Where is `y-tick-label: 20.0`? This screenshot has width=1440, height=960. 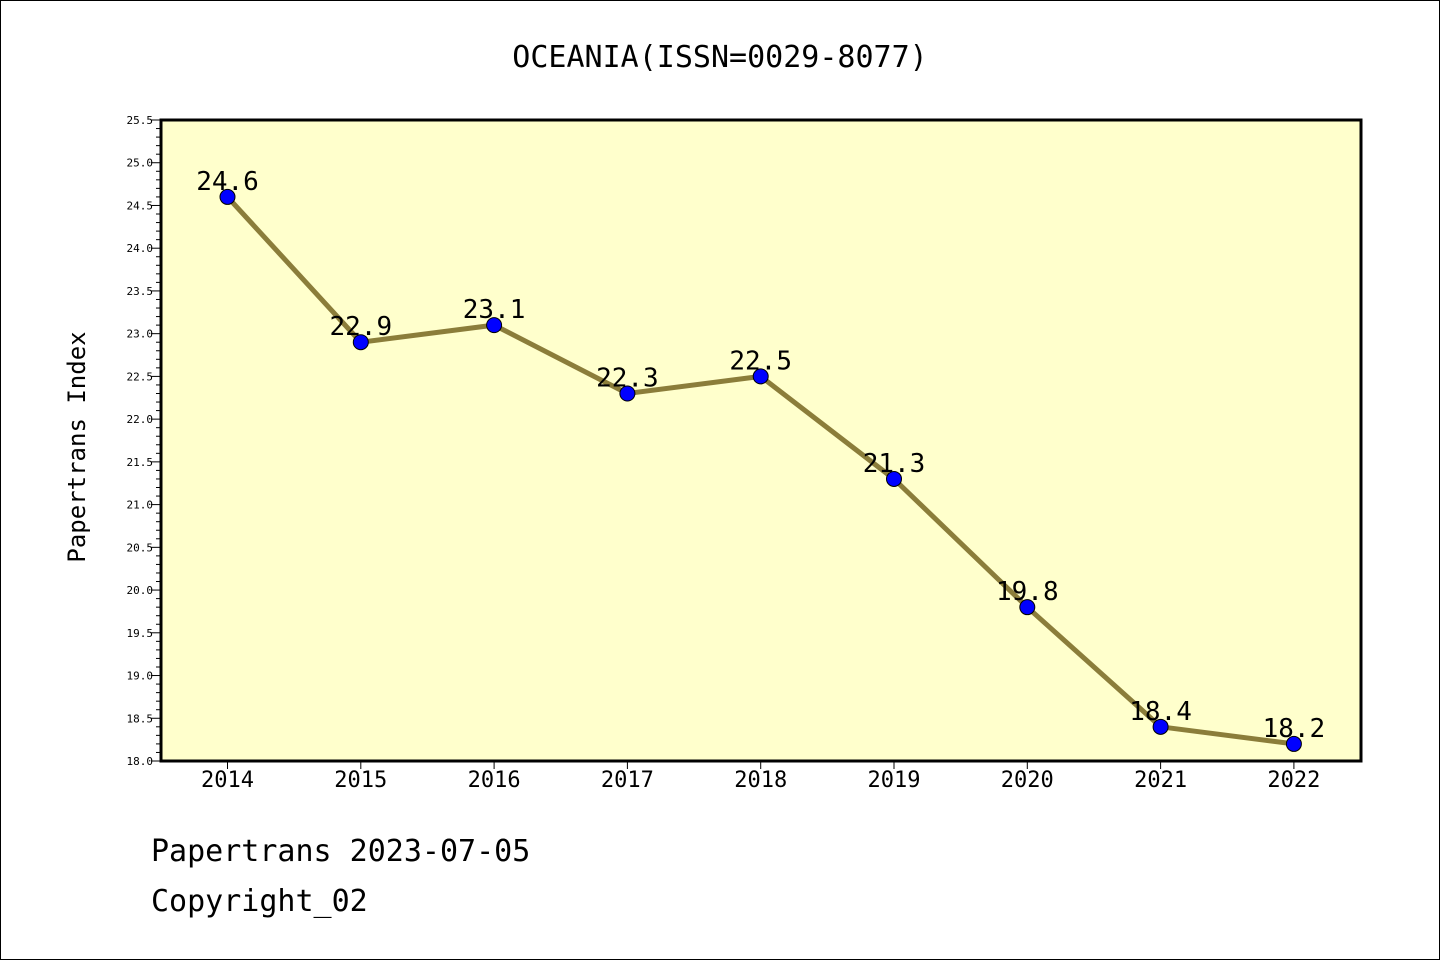 y-tick-label: 20.0 is located at coordinates (140, 590).